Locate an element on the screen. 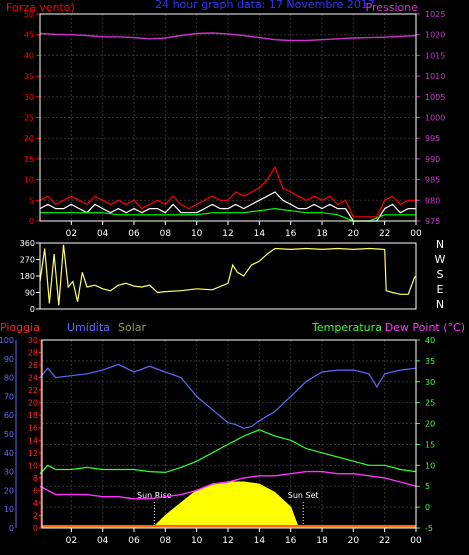 This screenshot has width=469, height=555. wind-y-tick-label: 25 is located at coordinates (29, 118).